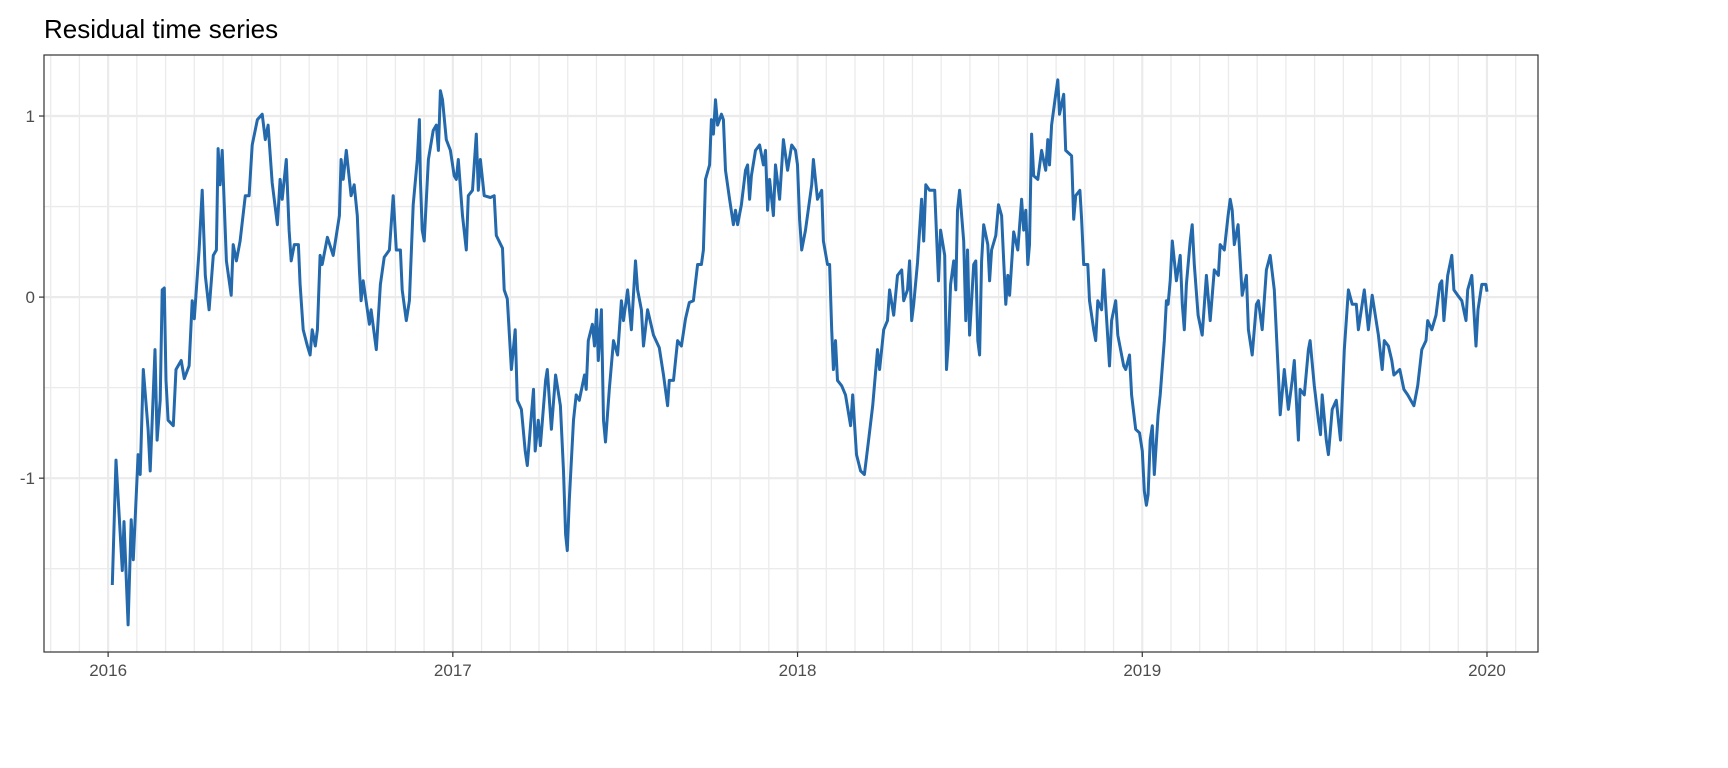  I want to click on chart-title: Residual time series, so click(161, 29).